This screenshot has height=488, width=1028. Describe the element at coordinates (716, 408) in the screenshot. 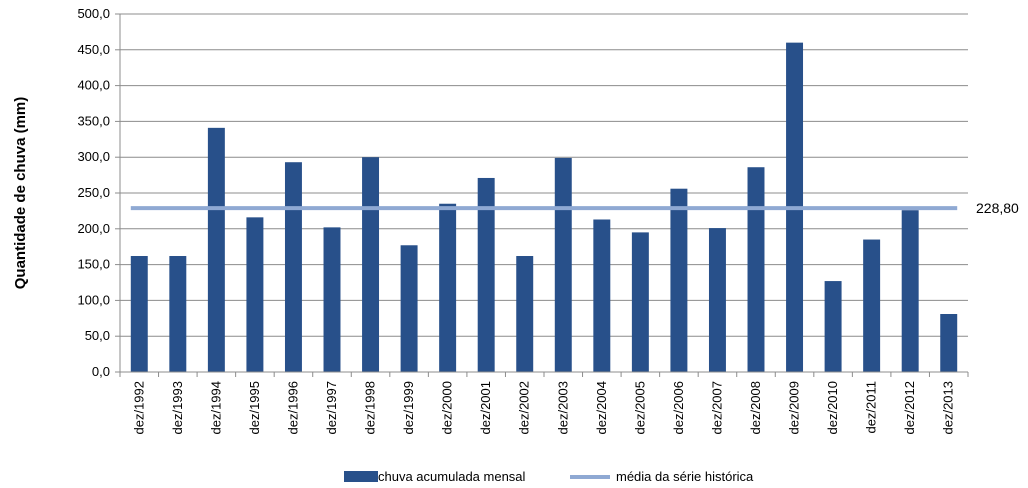

I see `x-tick-label: dez/2007` at that location.